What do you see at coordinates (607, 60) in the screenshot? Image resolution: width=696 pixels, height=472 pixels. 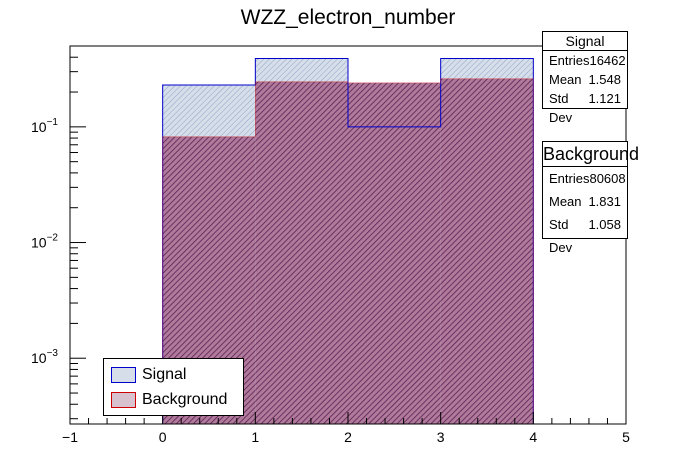 I see `signal-entries-value: 16462` at bounding box center [607, 60].